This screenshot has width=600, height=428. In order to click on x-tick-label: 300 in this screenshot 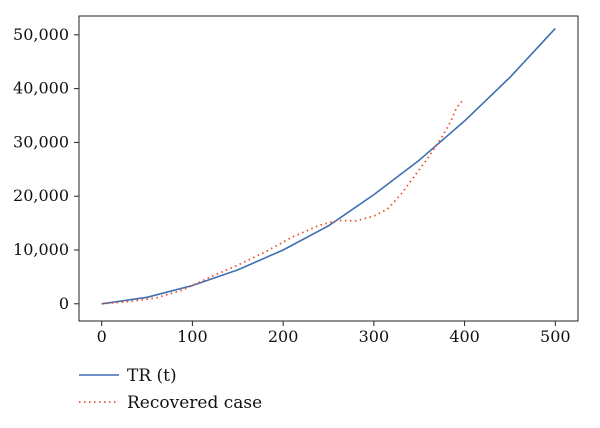, I will do `click(374, 336)`.